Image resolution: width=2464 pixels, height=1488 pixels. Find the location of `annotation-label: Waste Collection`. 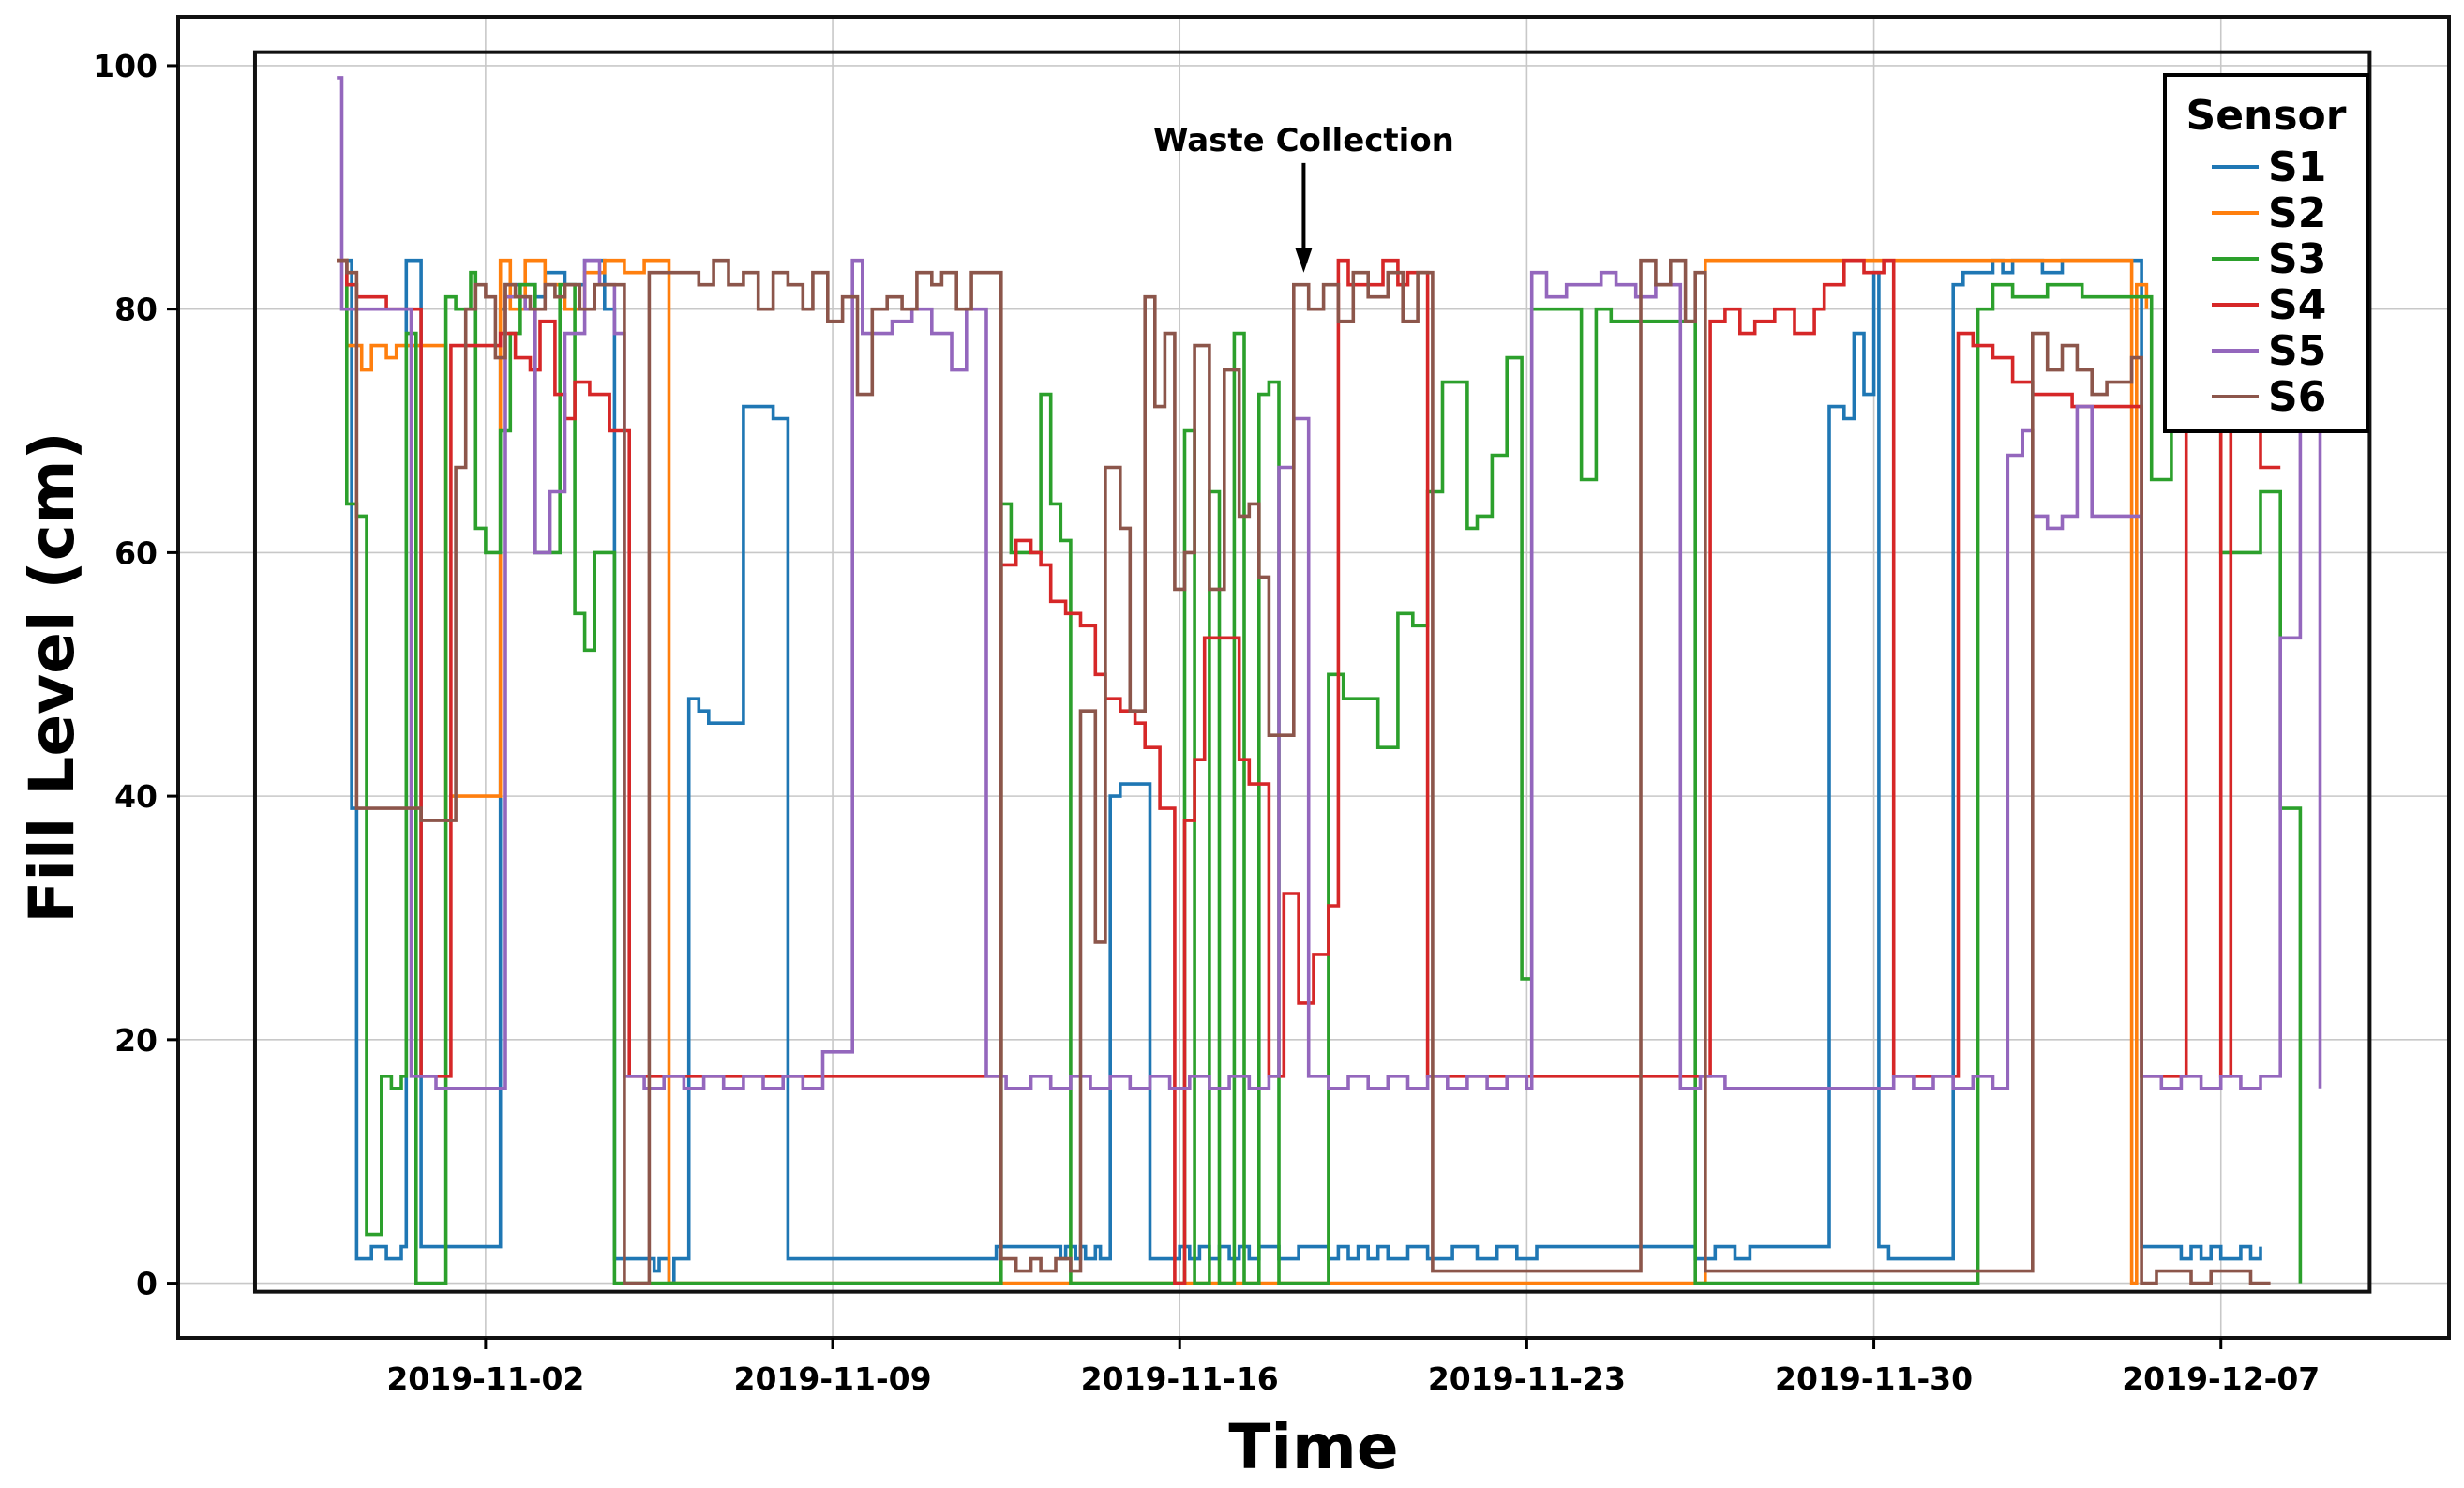

annotation-label: Waste Collection is located at coordinates (1303, 141).